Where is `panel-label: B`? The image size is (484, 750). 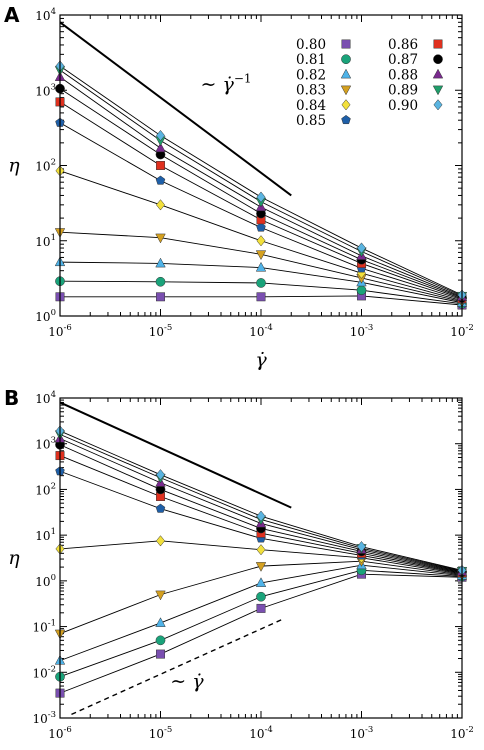 panel-label: B is located at coordinates (11, 398).